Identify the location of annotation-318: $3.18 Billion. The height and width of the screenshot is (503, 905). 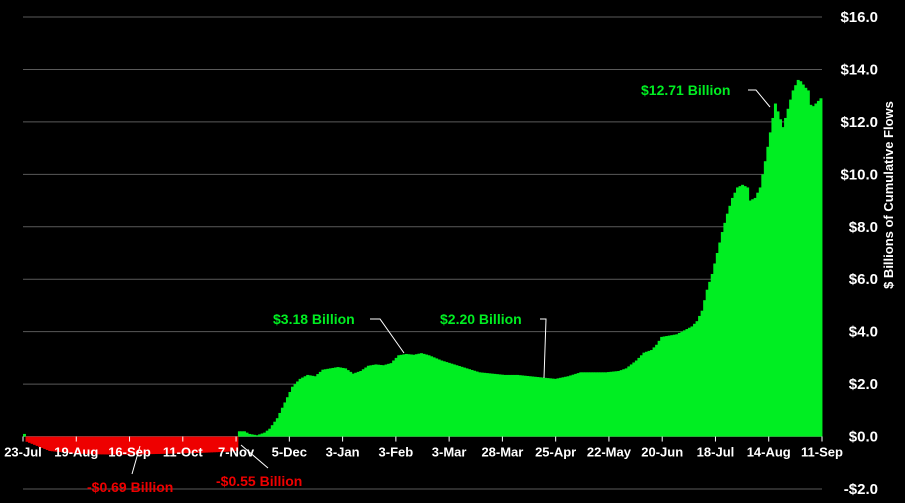
(314, 319).